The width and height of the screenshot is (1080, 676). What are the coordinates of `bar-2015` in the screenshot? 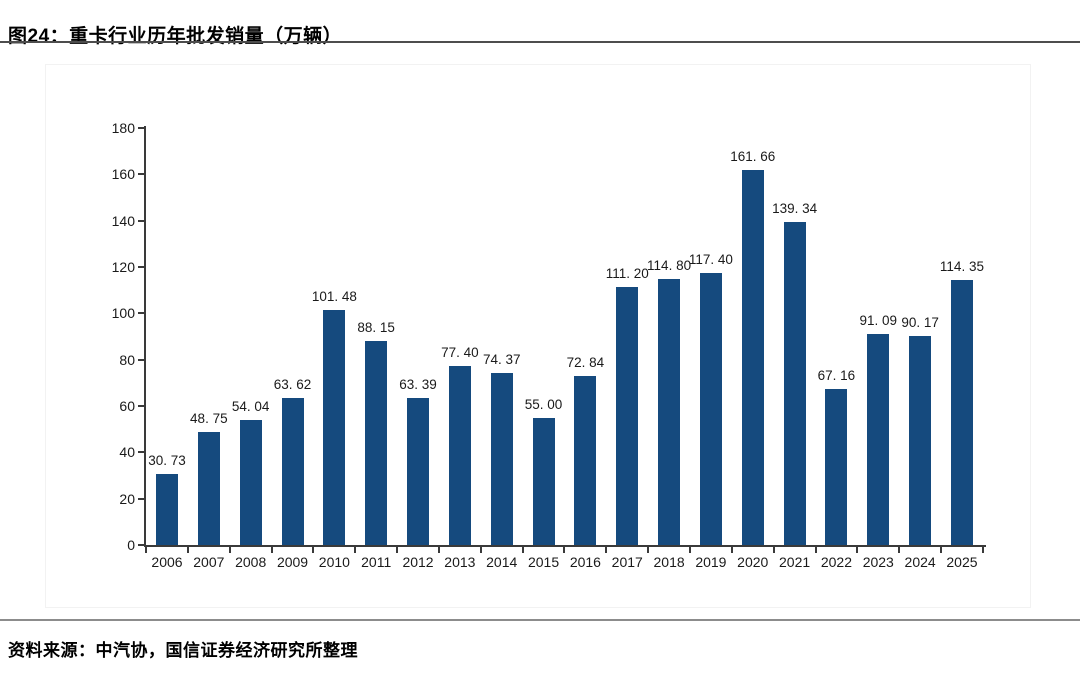 It's located at (543, 481).